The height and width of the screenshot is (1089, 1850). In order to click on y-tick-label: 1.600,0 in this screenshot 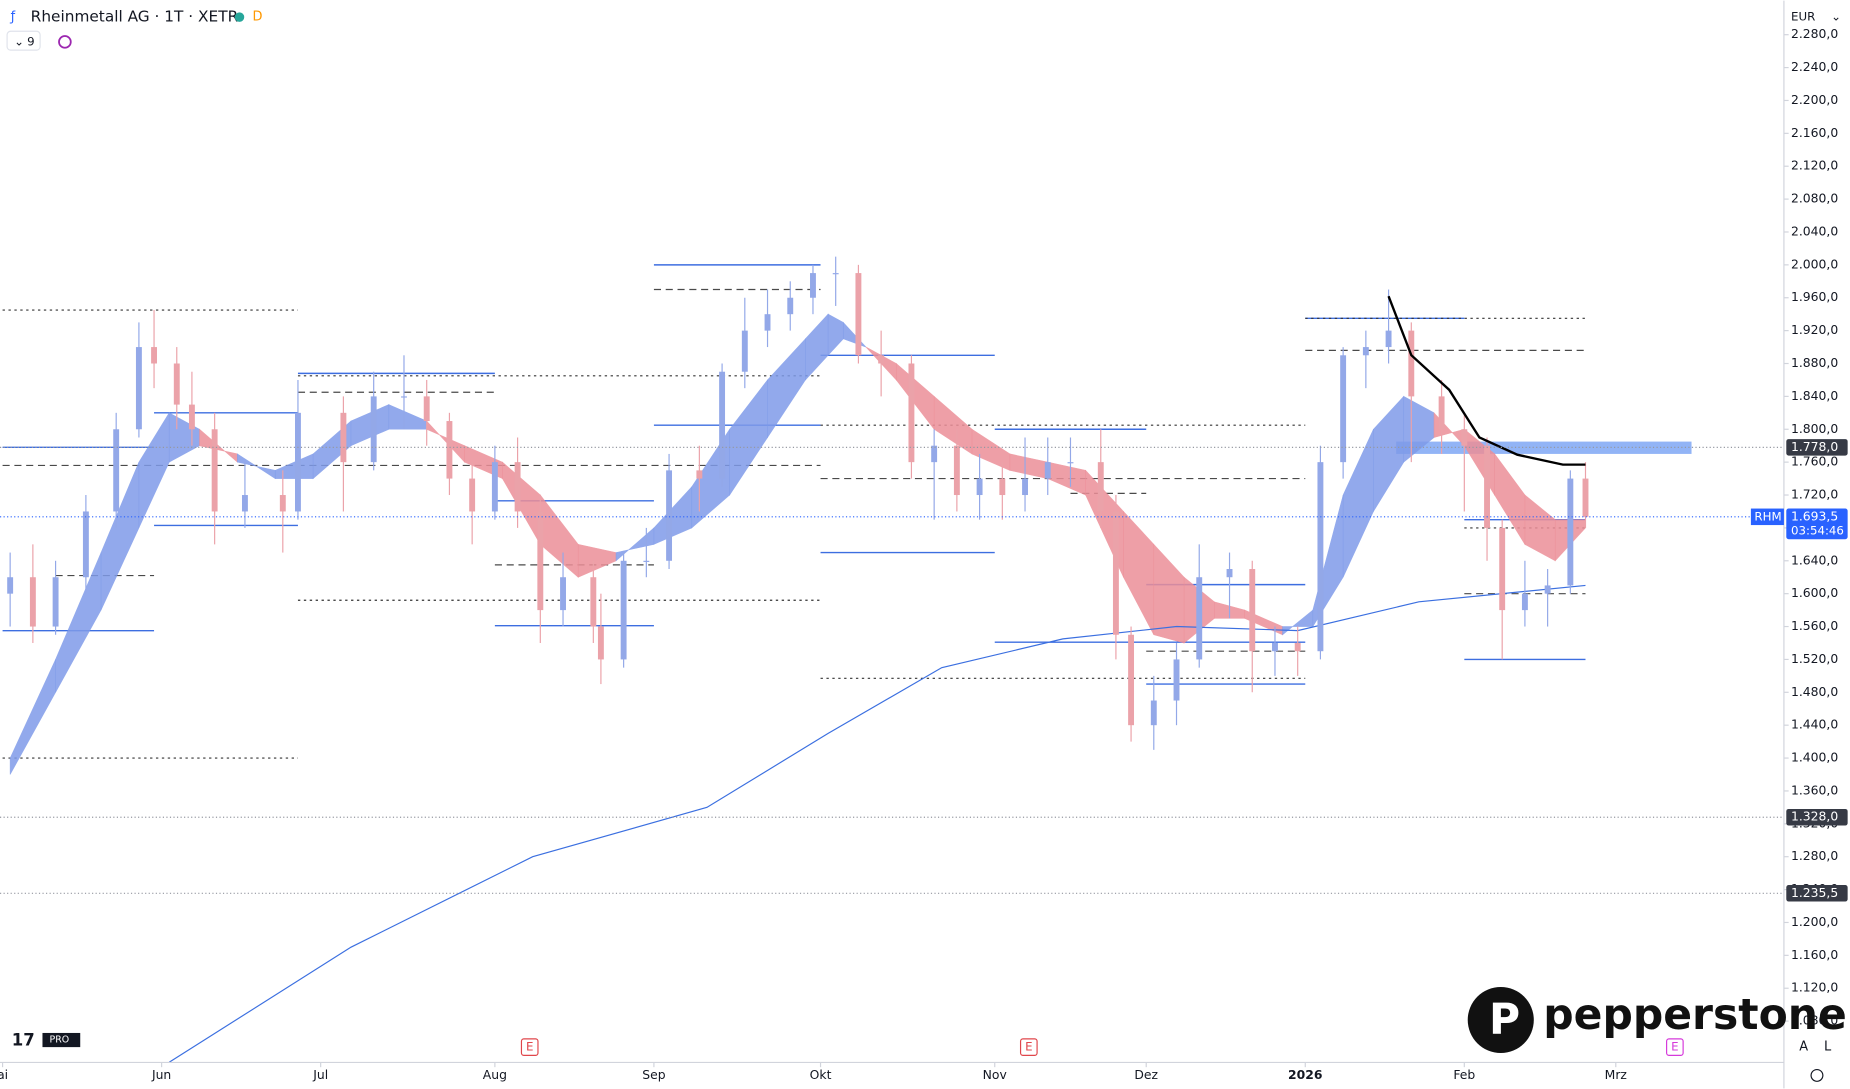, I will do `click(1814, 593)`.